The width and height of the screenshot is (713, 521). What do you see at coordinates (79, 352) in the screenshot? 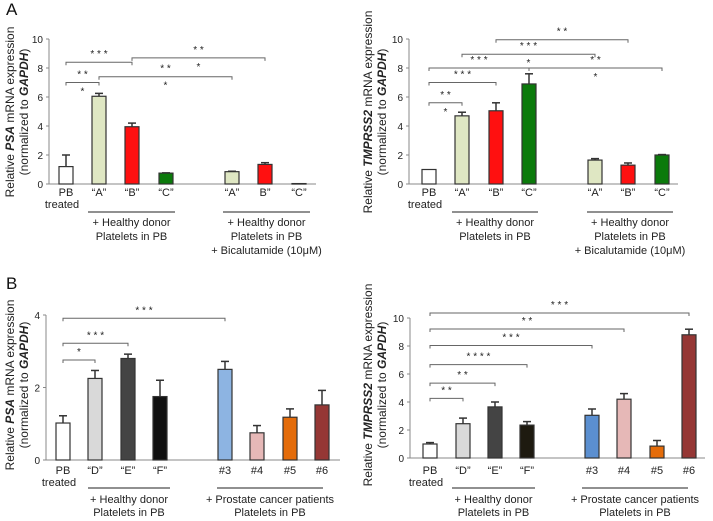
I see `significance-label: *` at bounding box center [79, 352].